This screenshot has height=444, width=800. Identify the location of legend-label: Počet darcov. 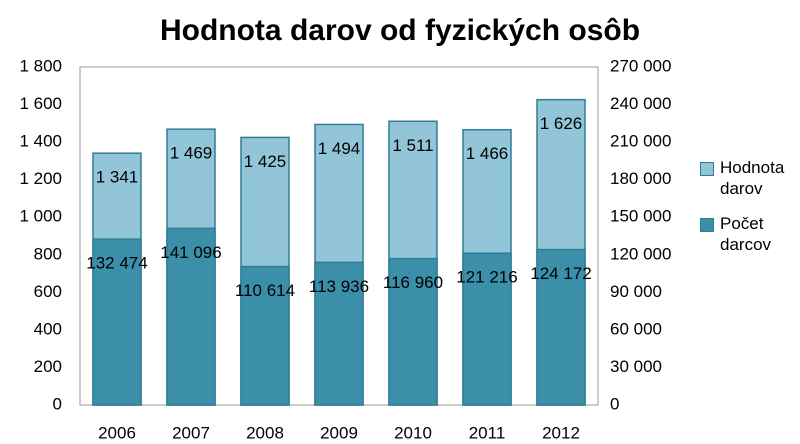
(746, 234).